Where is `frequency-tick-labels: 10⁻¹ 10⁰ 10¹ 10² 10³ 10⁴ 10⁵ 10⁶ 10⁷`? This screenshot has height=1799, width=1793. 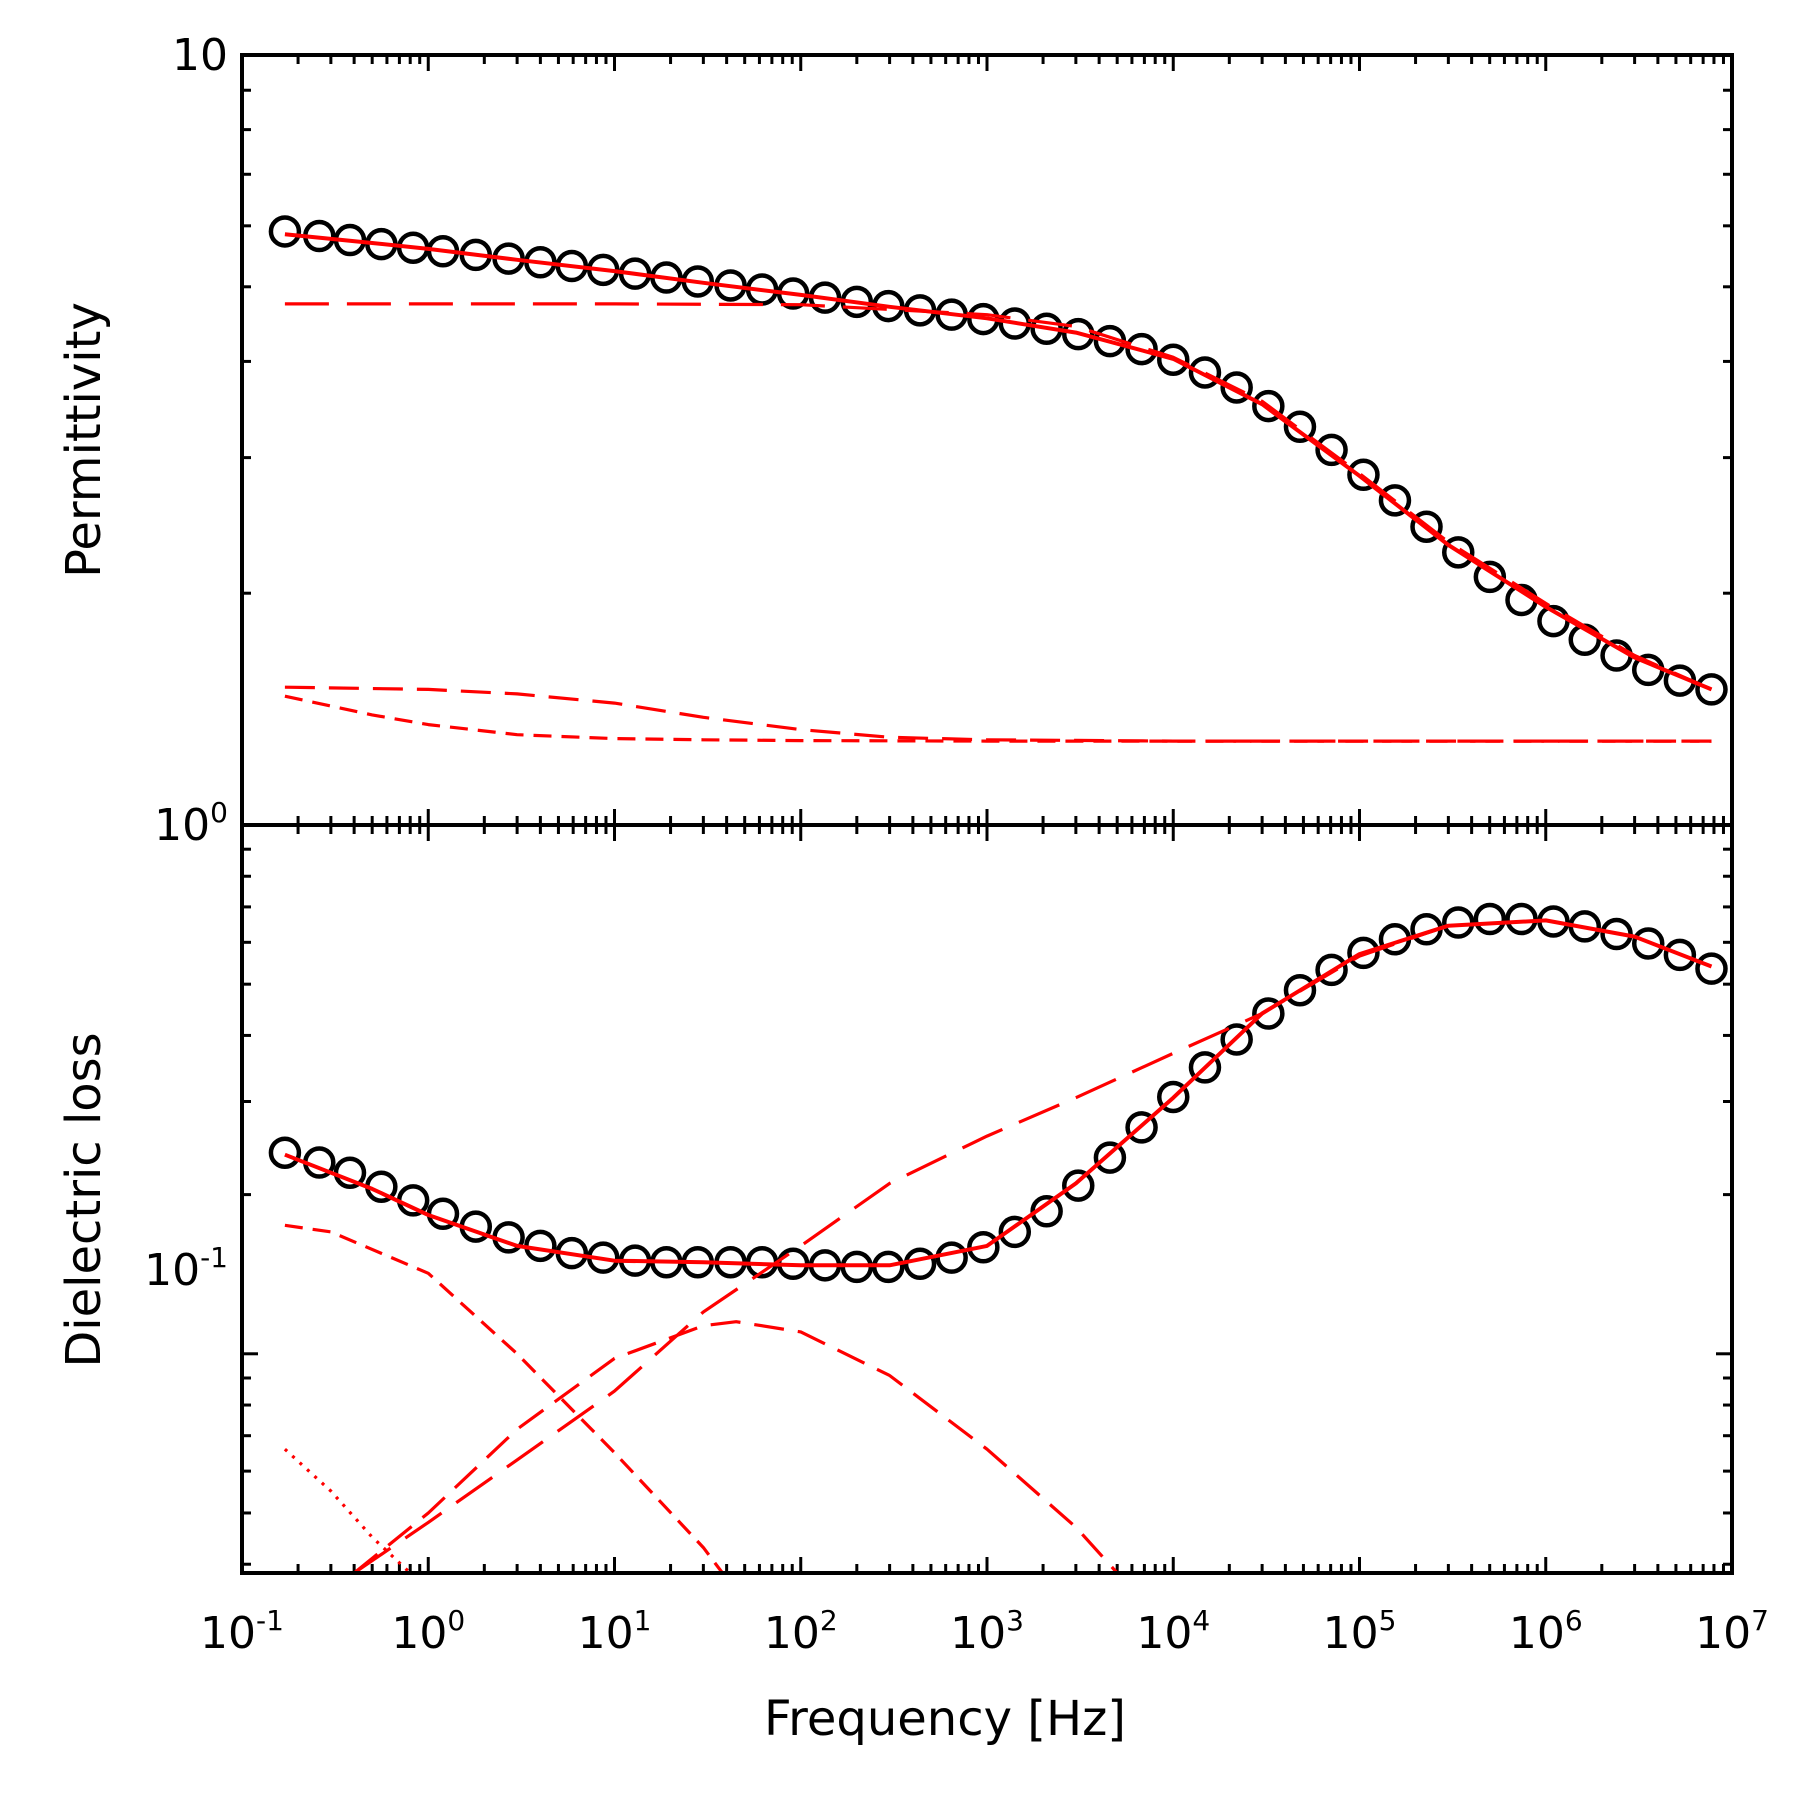 frequency-tick-labels: 10⁻¹ 10⁰ 10¹ 10² 10³ 10⁴ 10⁵ 10⁶ 10⁷ is located at coordinates (984, 1631).